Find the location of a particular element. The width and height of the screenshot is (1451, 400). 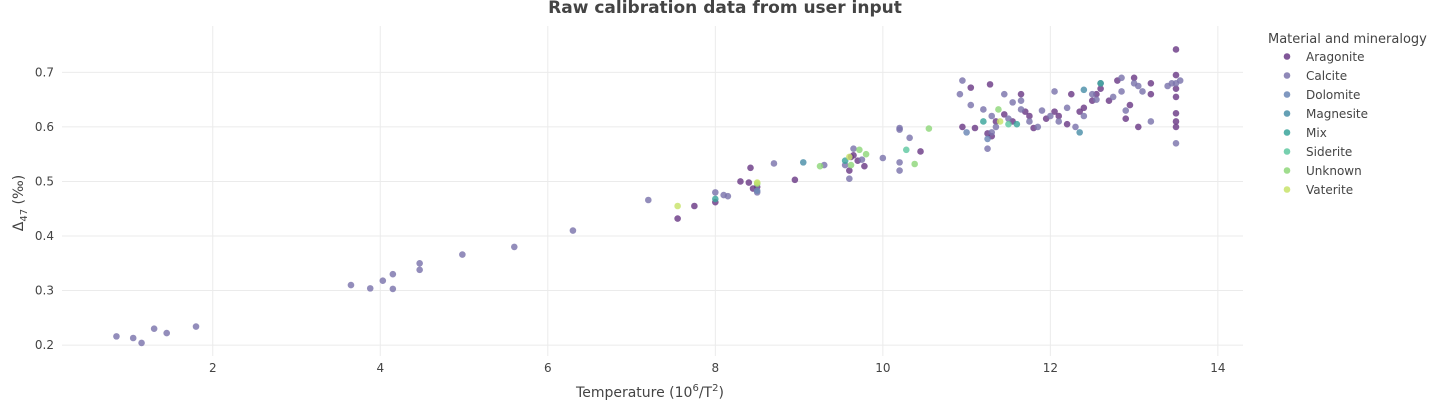

x-tick-label: 6 is located at coordinates (548, 368).